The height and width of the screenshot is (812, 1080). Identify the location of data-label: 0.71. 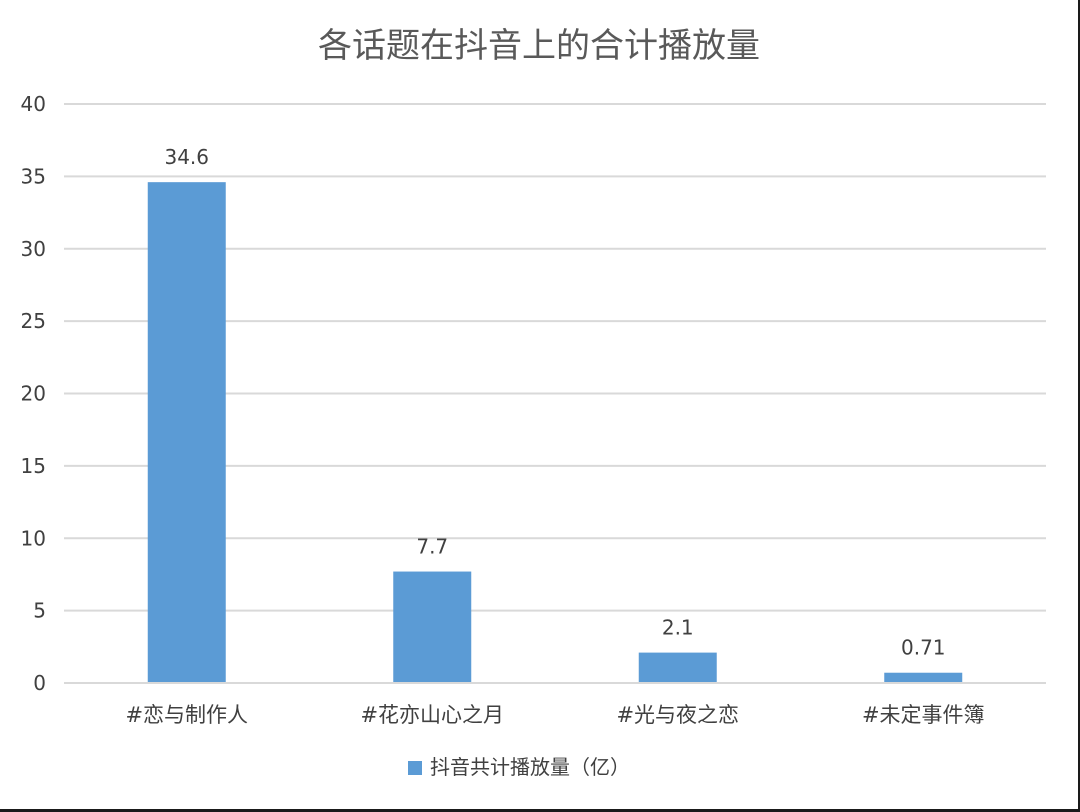
(923, 648).